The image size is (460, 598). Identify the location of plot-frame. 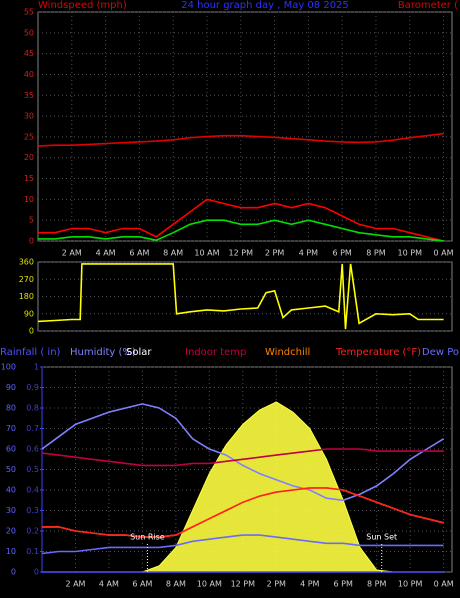
(245, 296).